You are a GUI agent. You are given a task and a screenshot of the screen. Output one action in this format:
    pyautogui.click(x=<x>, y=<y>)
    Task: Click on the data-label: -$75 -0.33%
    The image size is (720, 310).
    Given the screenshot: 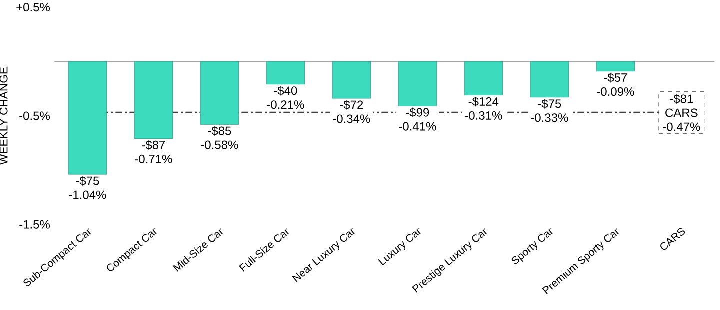 What is the action you would take?
    pyautogui.click(x=549, y=110)
    